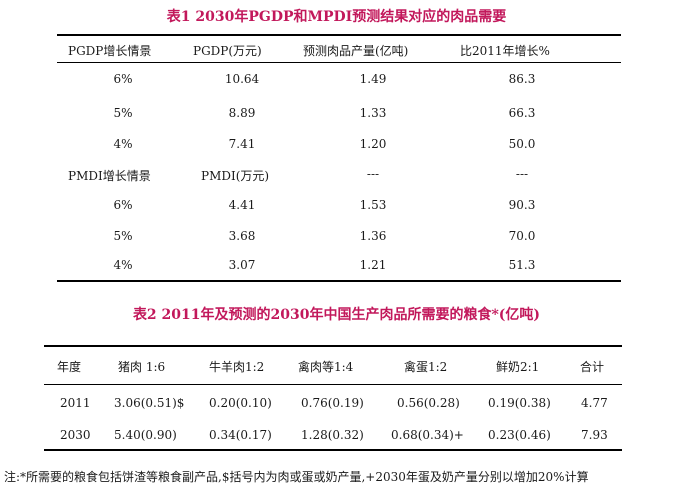  Describe the element at coordinates (519, 435) in the screenshot. I see `table2-row-2-milk: 0.23(0.46)` at that location.